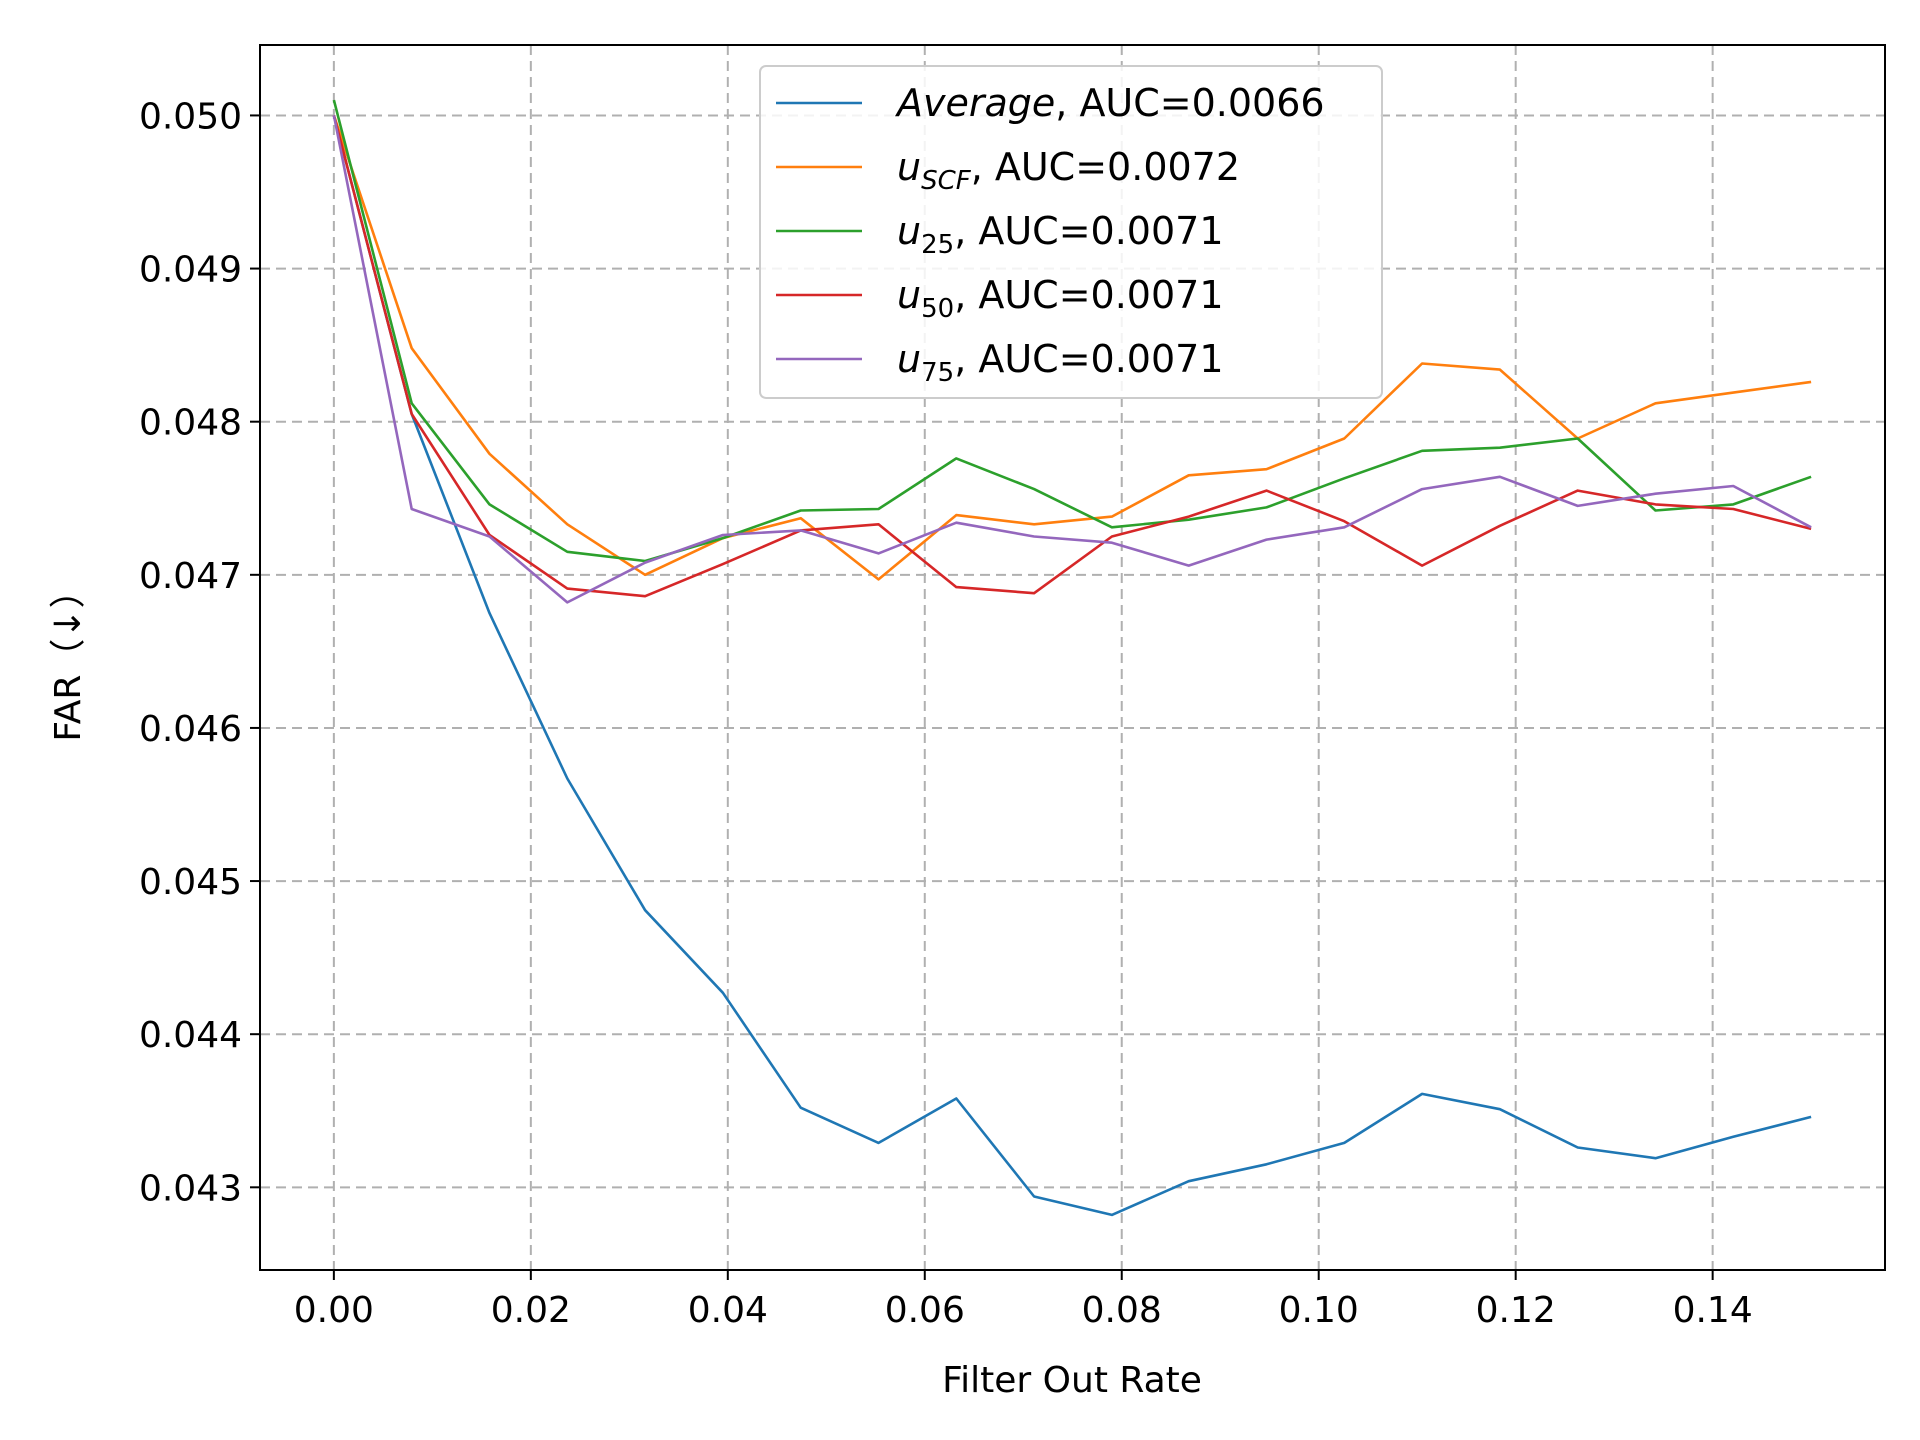 The height and width of the screenshot is (1440, 1920). Describe the element at coordinates (1122, 1310) in the screenshot. I see `x-tick-label: 0.08` at that location.